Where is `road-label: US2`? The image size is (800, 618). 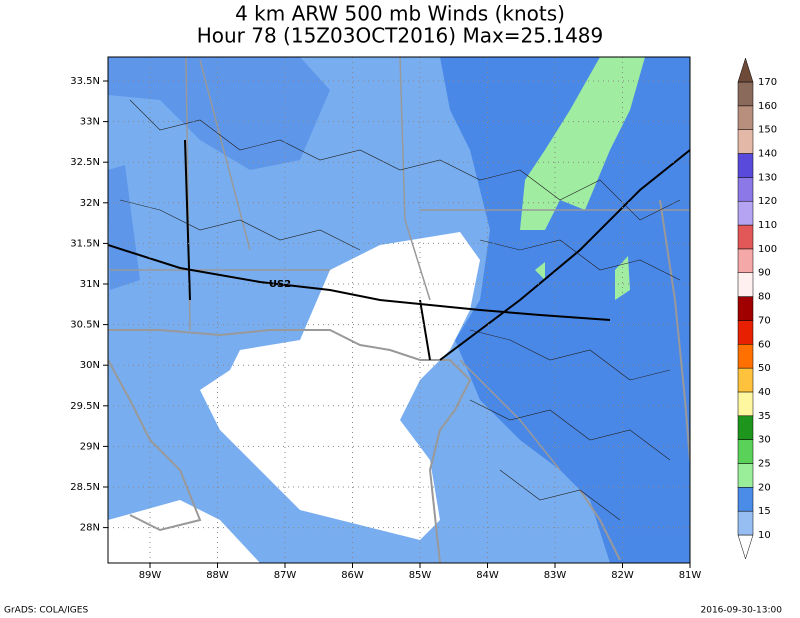 road-label: US2 is located at coordinates (280, 284).